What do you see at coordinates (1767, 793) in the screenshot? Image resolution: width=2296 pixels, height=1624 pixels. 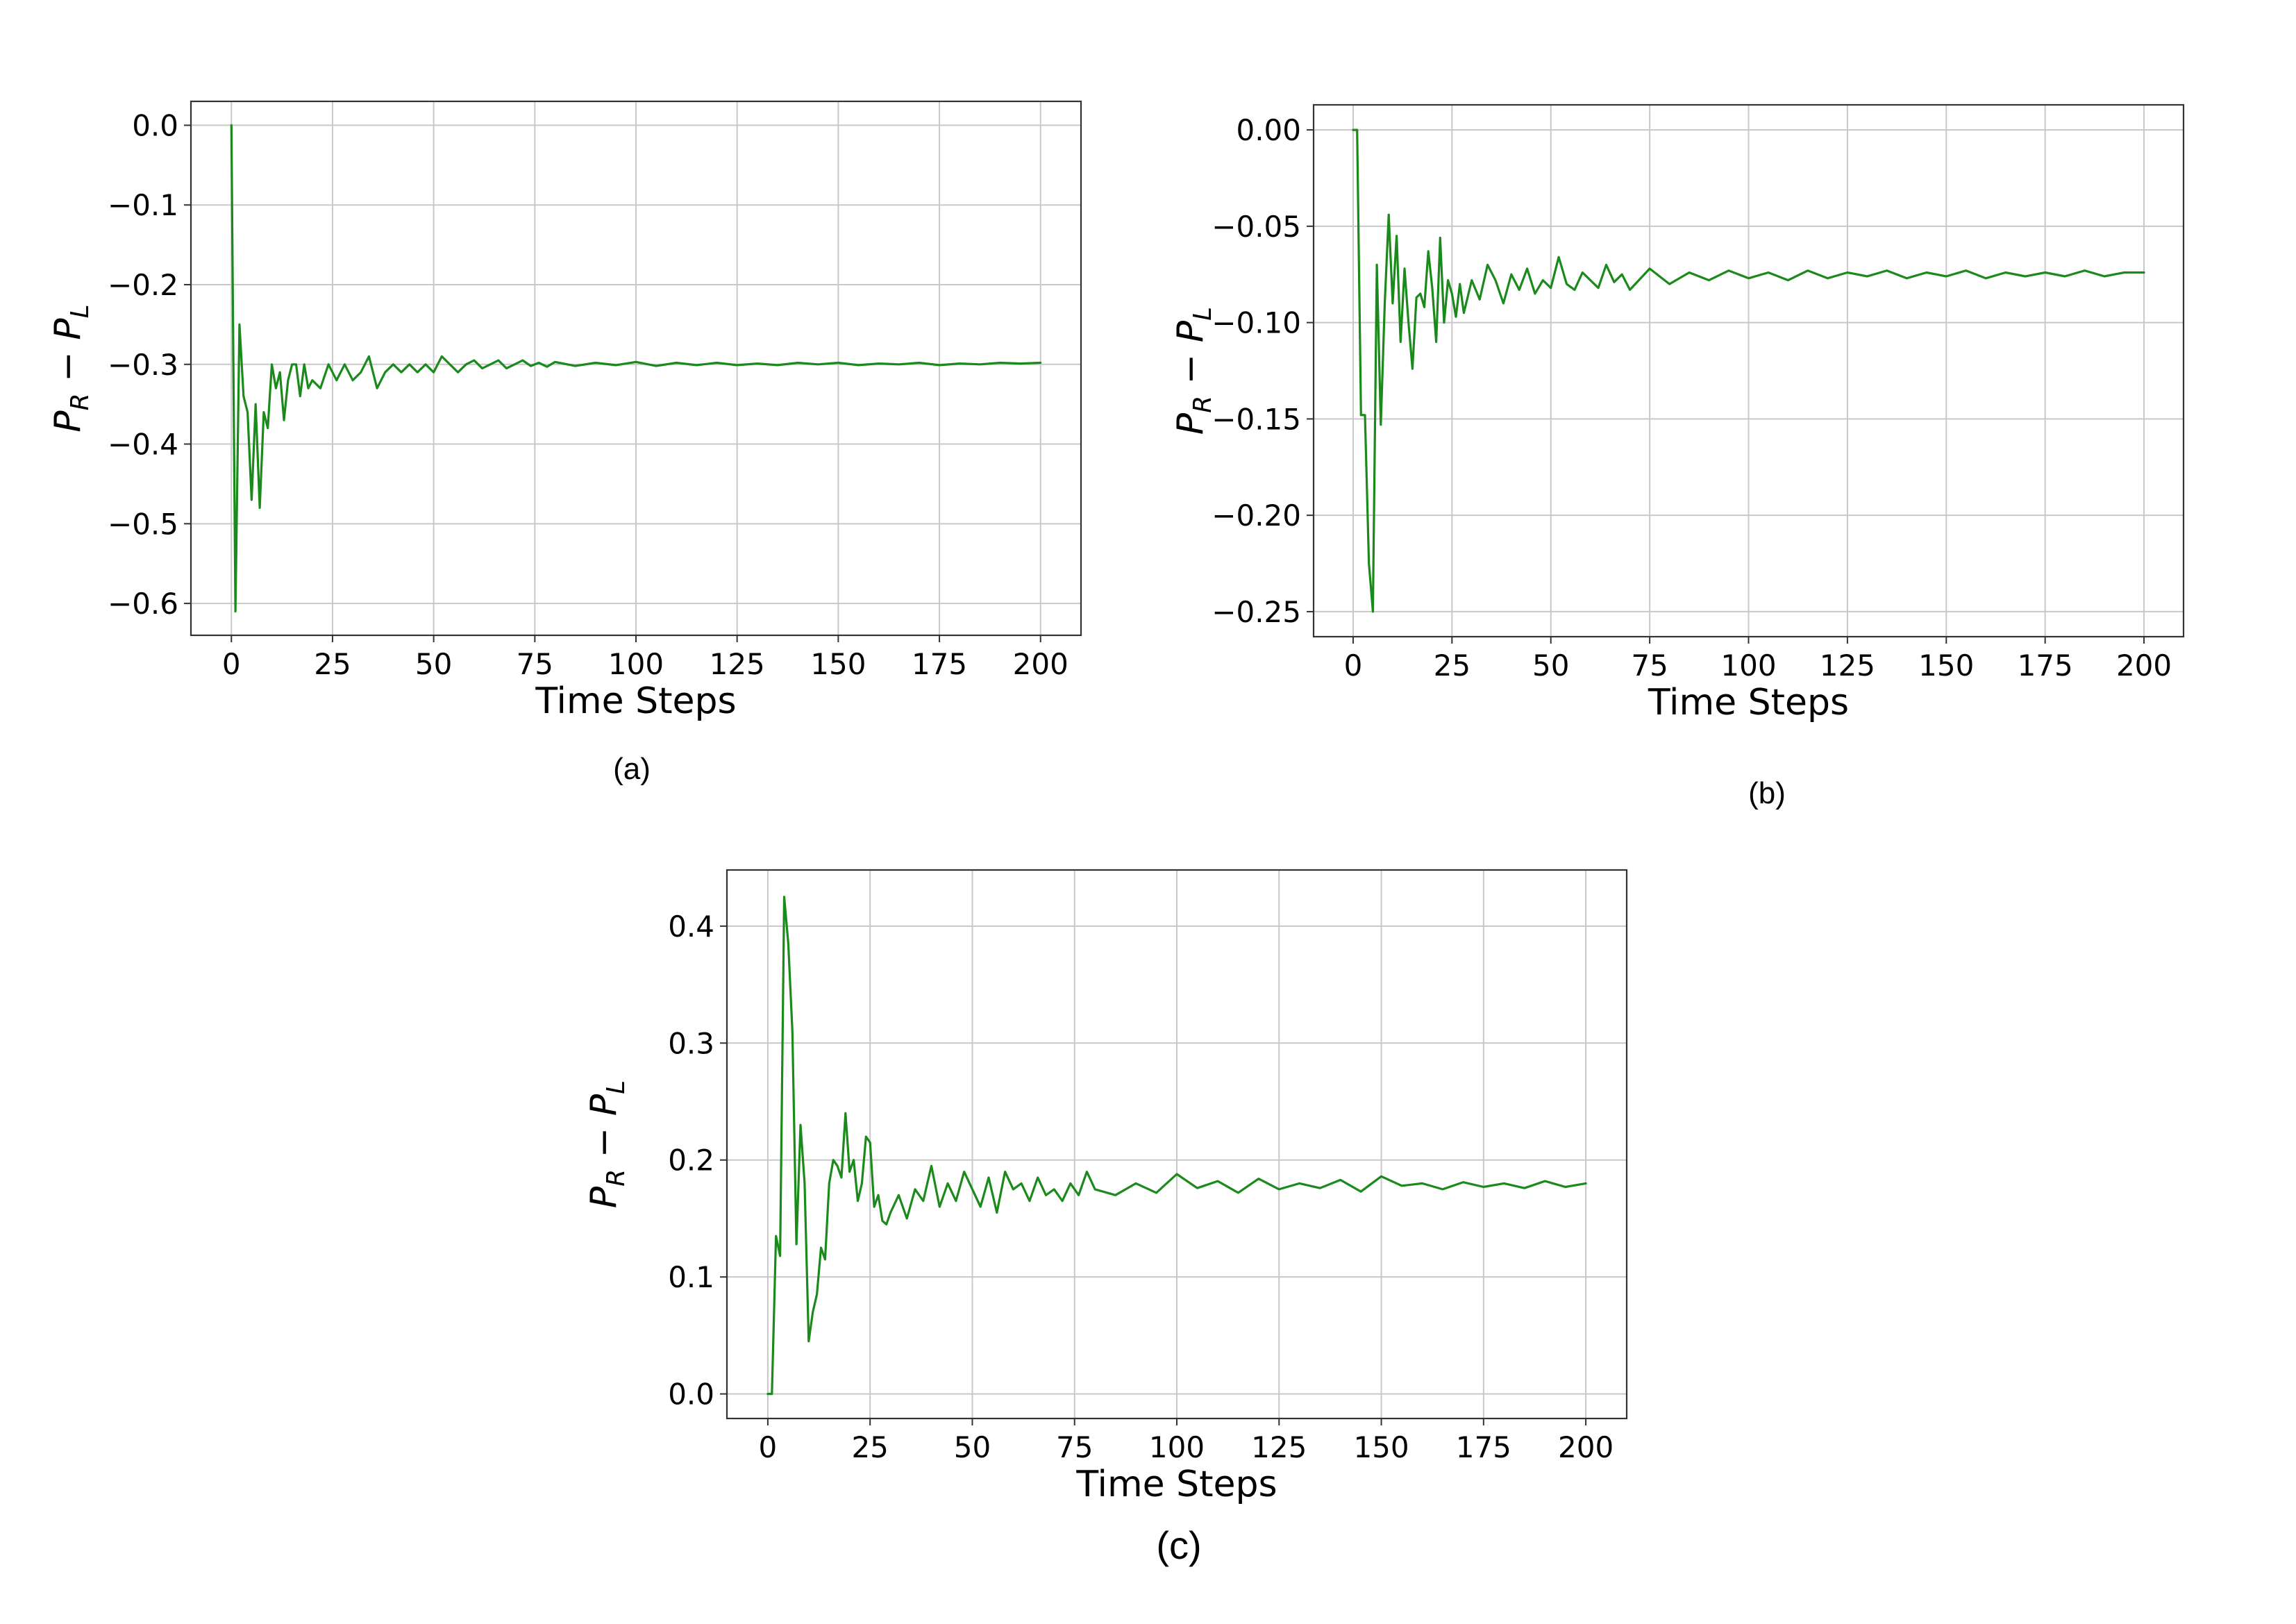 I see `caption-b: (b)` at bounding box center [1767, 793].